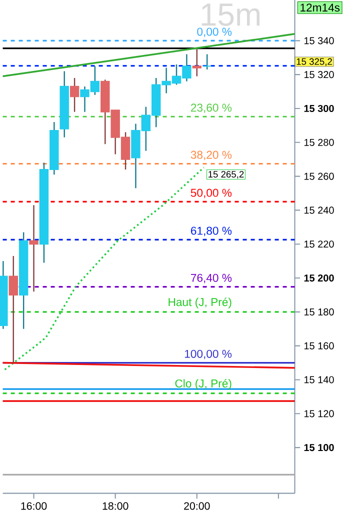 Image resolution: width=347 pixels, height=520 pixels. I want to click on y-tick-label: 15 260, so click(319, 176).